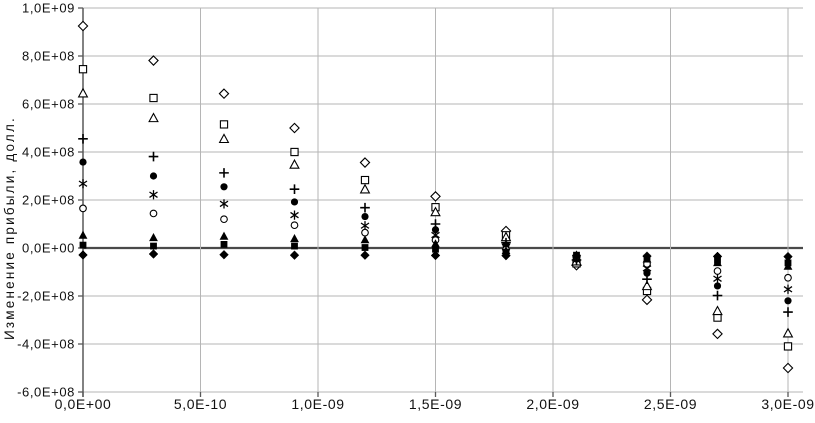  I want to click on y-tick-label: -2,0E+08, so click(46, 296).